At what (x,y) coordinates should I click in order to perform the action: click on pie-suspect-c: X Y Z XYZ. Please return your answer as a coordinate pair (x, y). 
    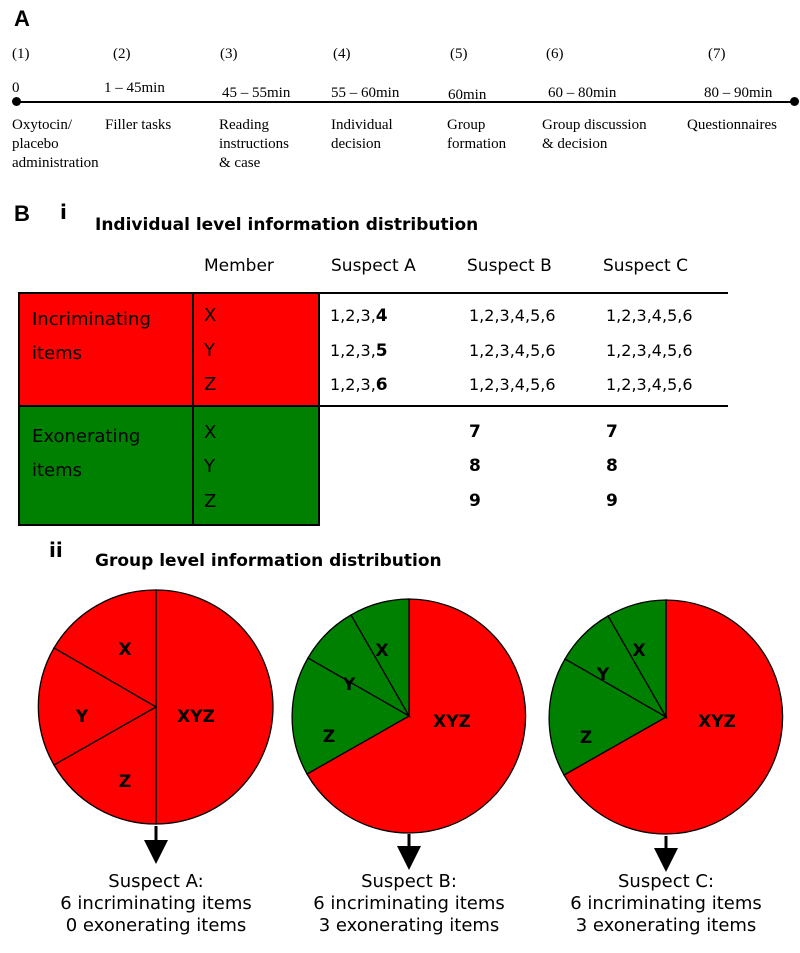
    Looking at the image, I should click on (666, 735).